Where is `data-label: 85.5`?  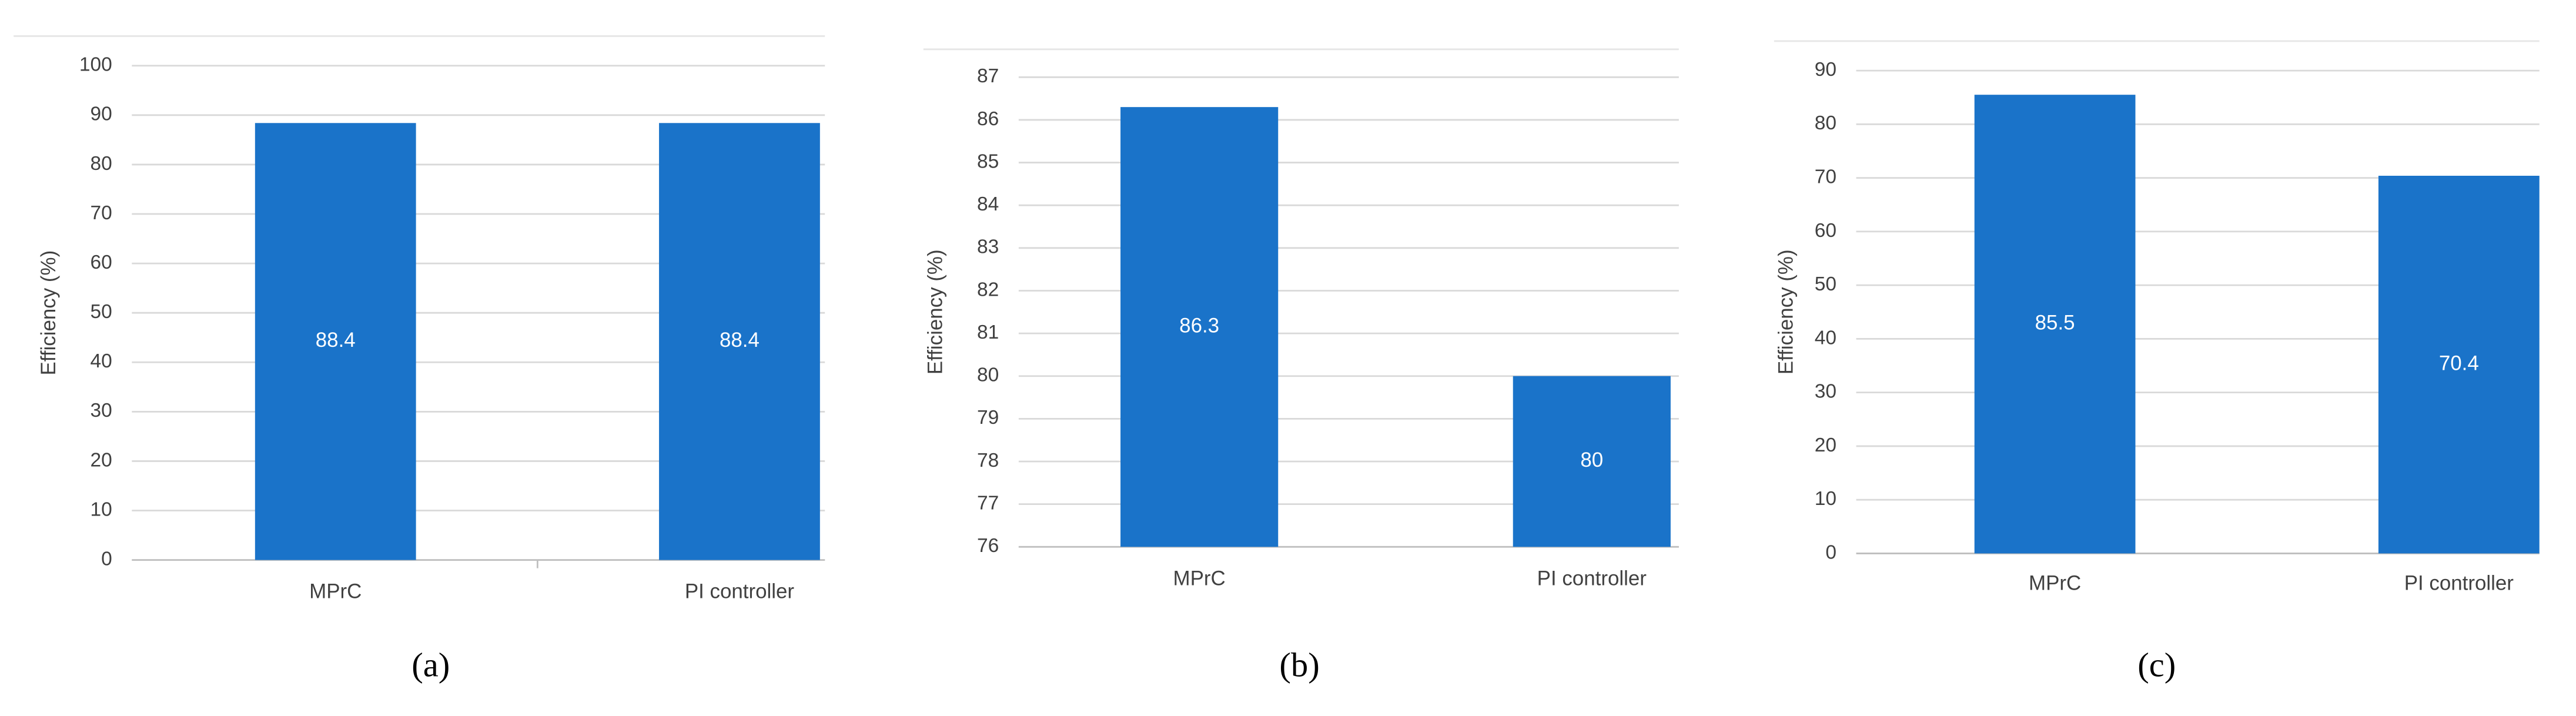 data-label: 85.5 is located at coordinates (2055, 323).